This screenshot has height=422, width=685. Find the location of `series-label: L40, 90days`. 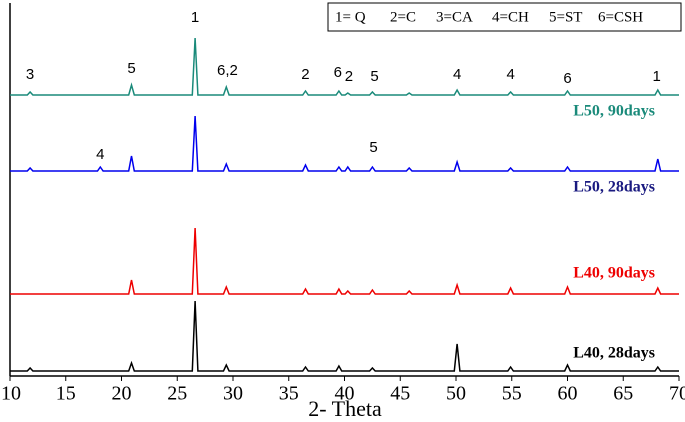

series-label: L40, 90days is located at coordinates (614, 273).